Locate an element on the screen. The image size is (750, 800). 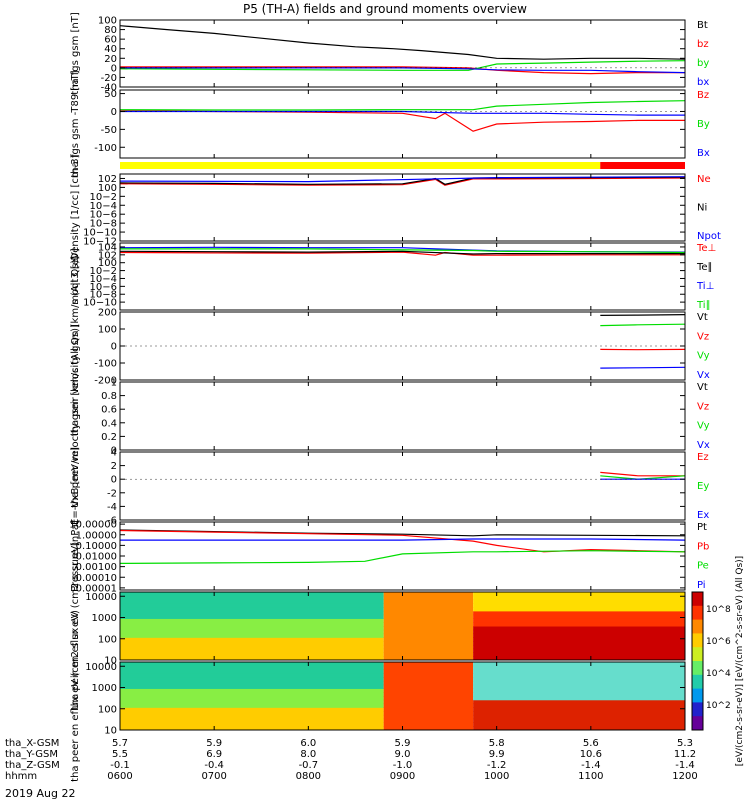
ytick-label: 10−4 is located at coordinates (103, 206).